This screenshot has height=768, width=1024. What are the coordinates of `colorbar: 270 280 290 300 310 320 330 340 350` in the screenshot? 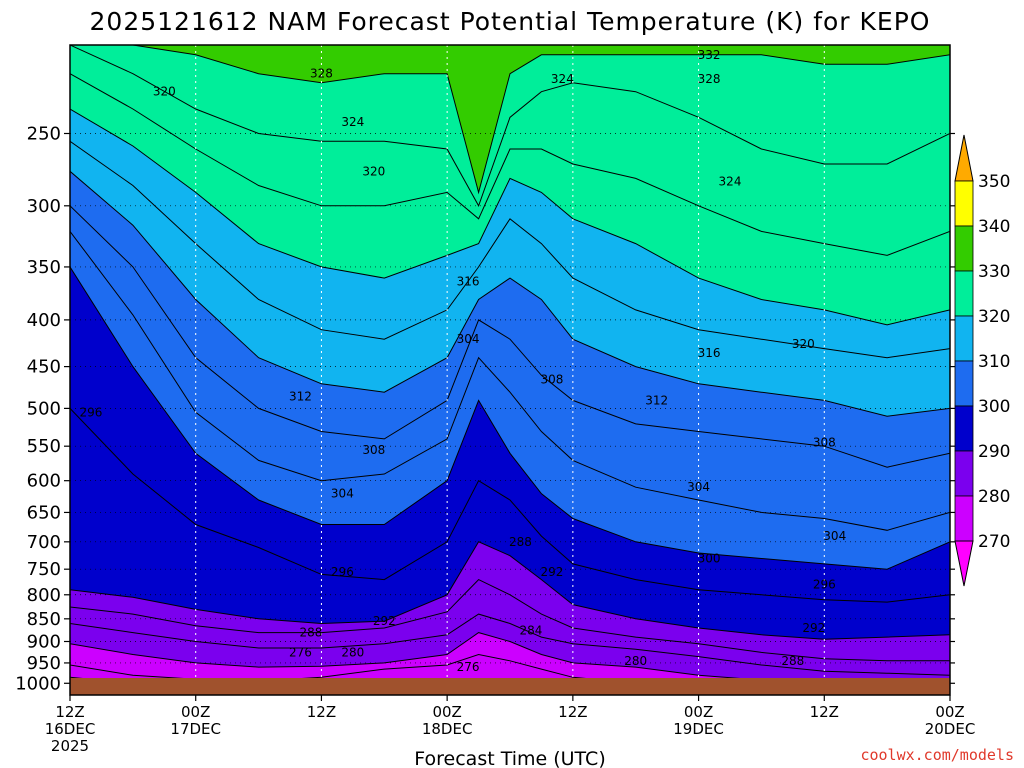 It's located at (982, 360).